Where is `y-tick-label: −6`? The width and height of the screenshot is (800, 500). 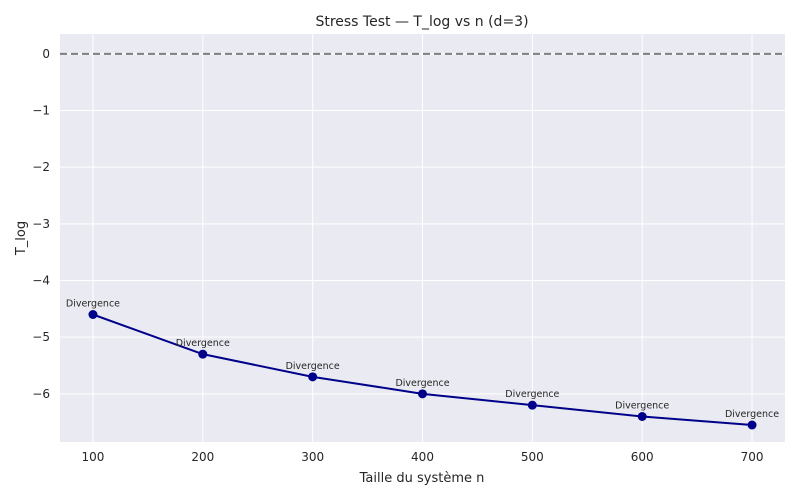
y-tick-label: −6 is located at coordinates (41, 394).